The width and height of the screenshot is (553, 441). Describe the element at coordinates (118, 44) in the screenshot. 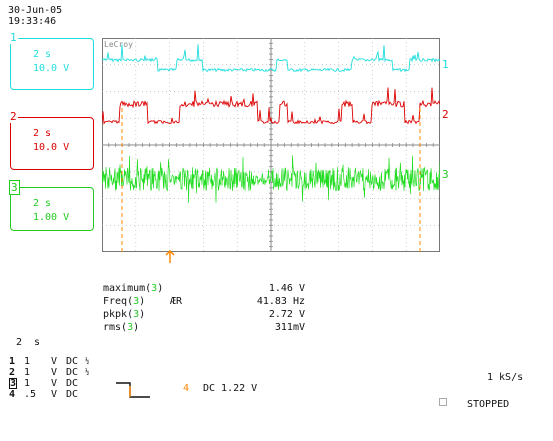

I see `brand-label: LeCroy` at that location.